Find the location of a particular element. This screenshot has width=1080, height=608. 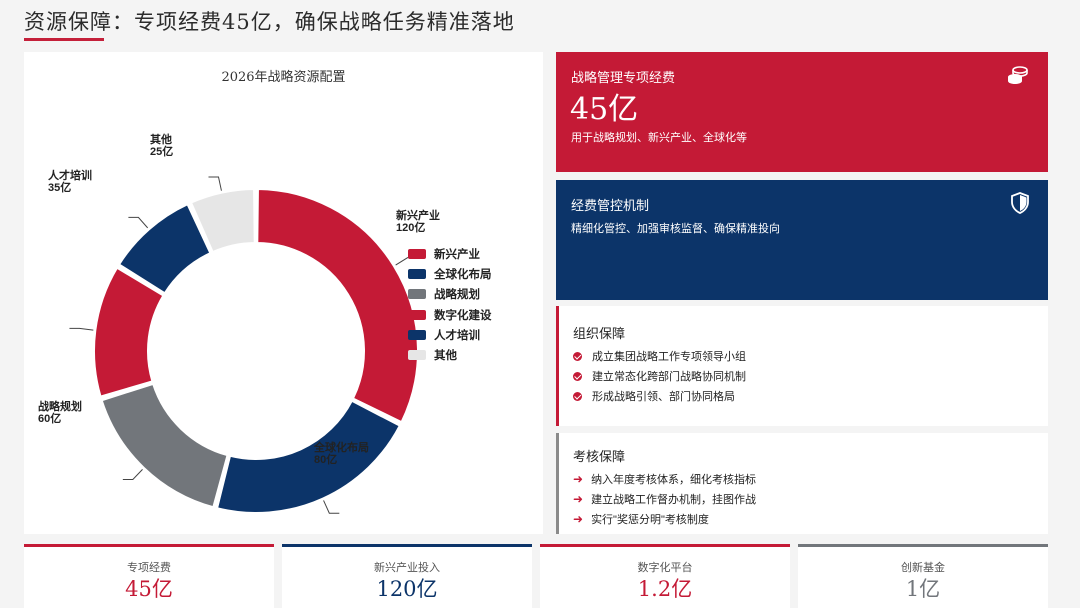

callout-label-6: 其他 25亿 is located at coordinates (161, 146).